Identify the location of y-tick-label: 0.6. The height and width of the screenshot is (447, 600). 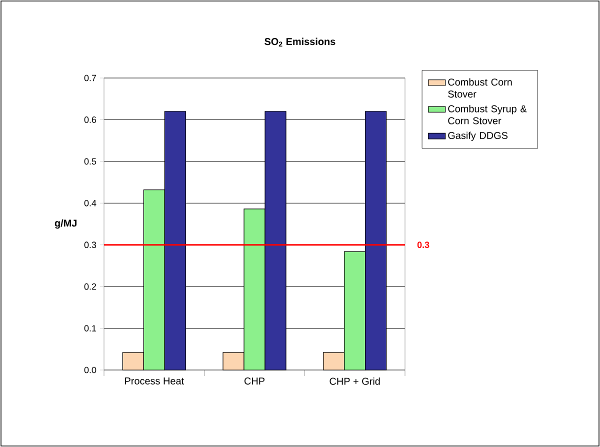
(90, 119).